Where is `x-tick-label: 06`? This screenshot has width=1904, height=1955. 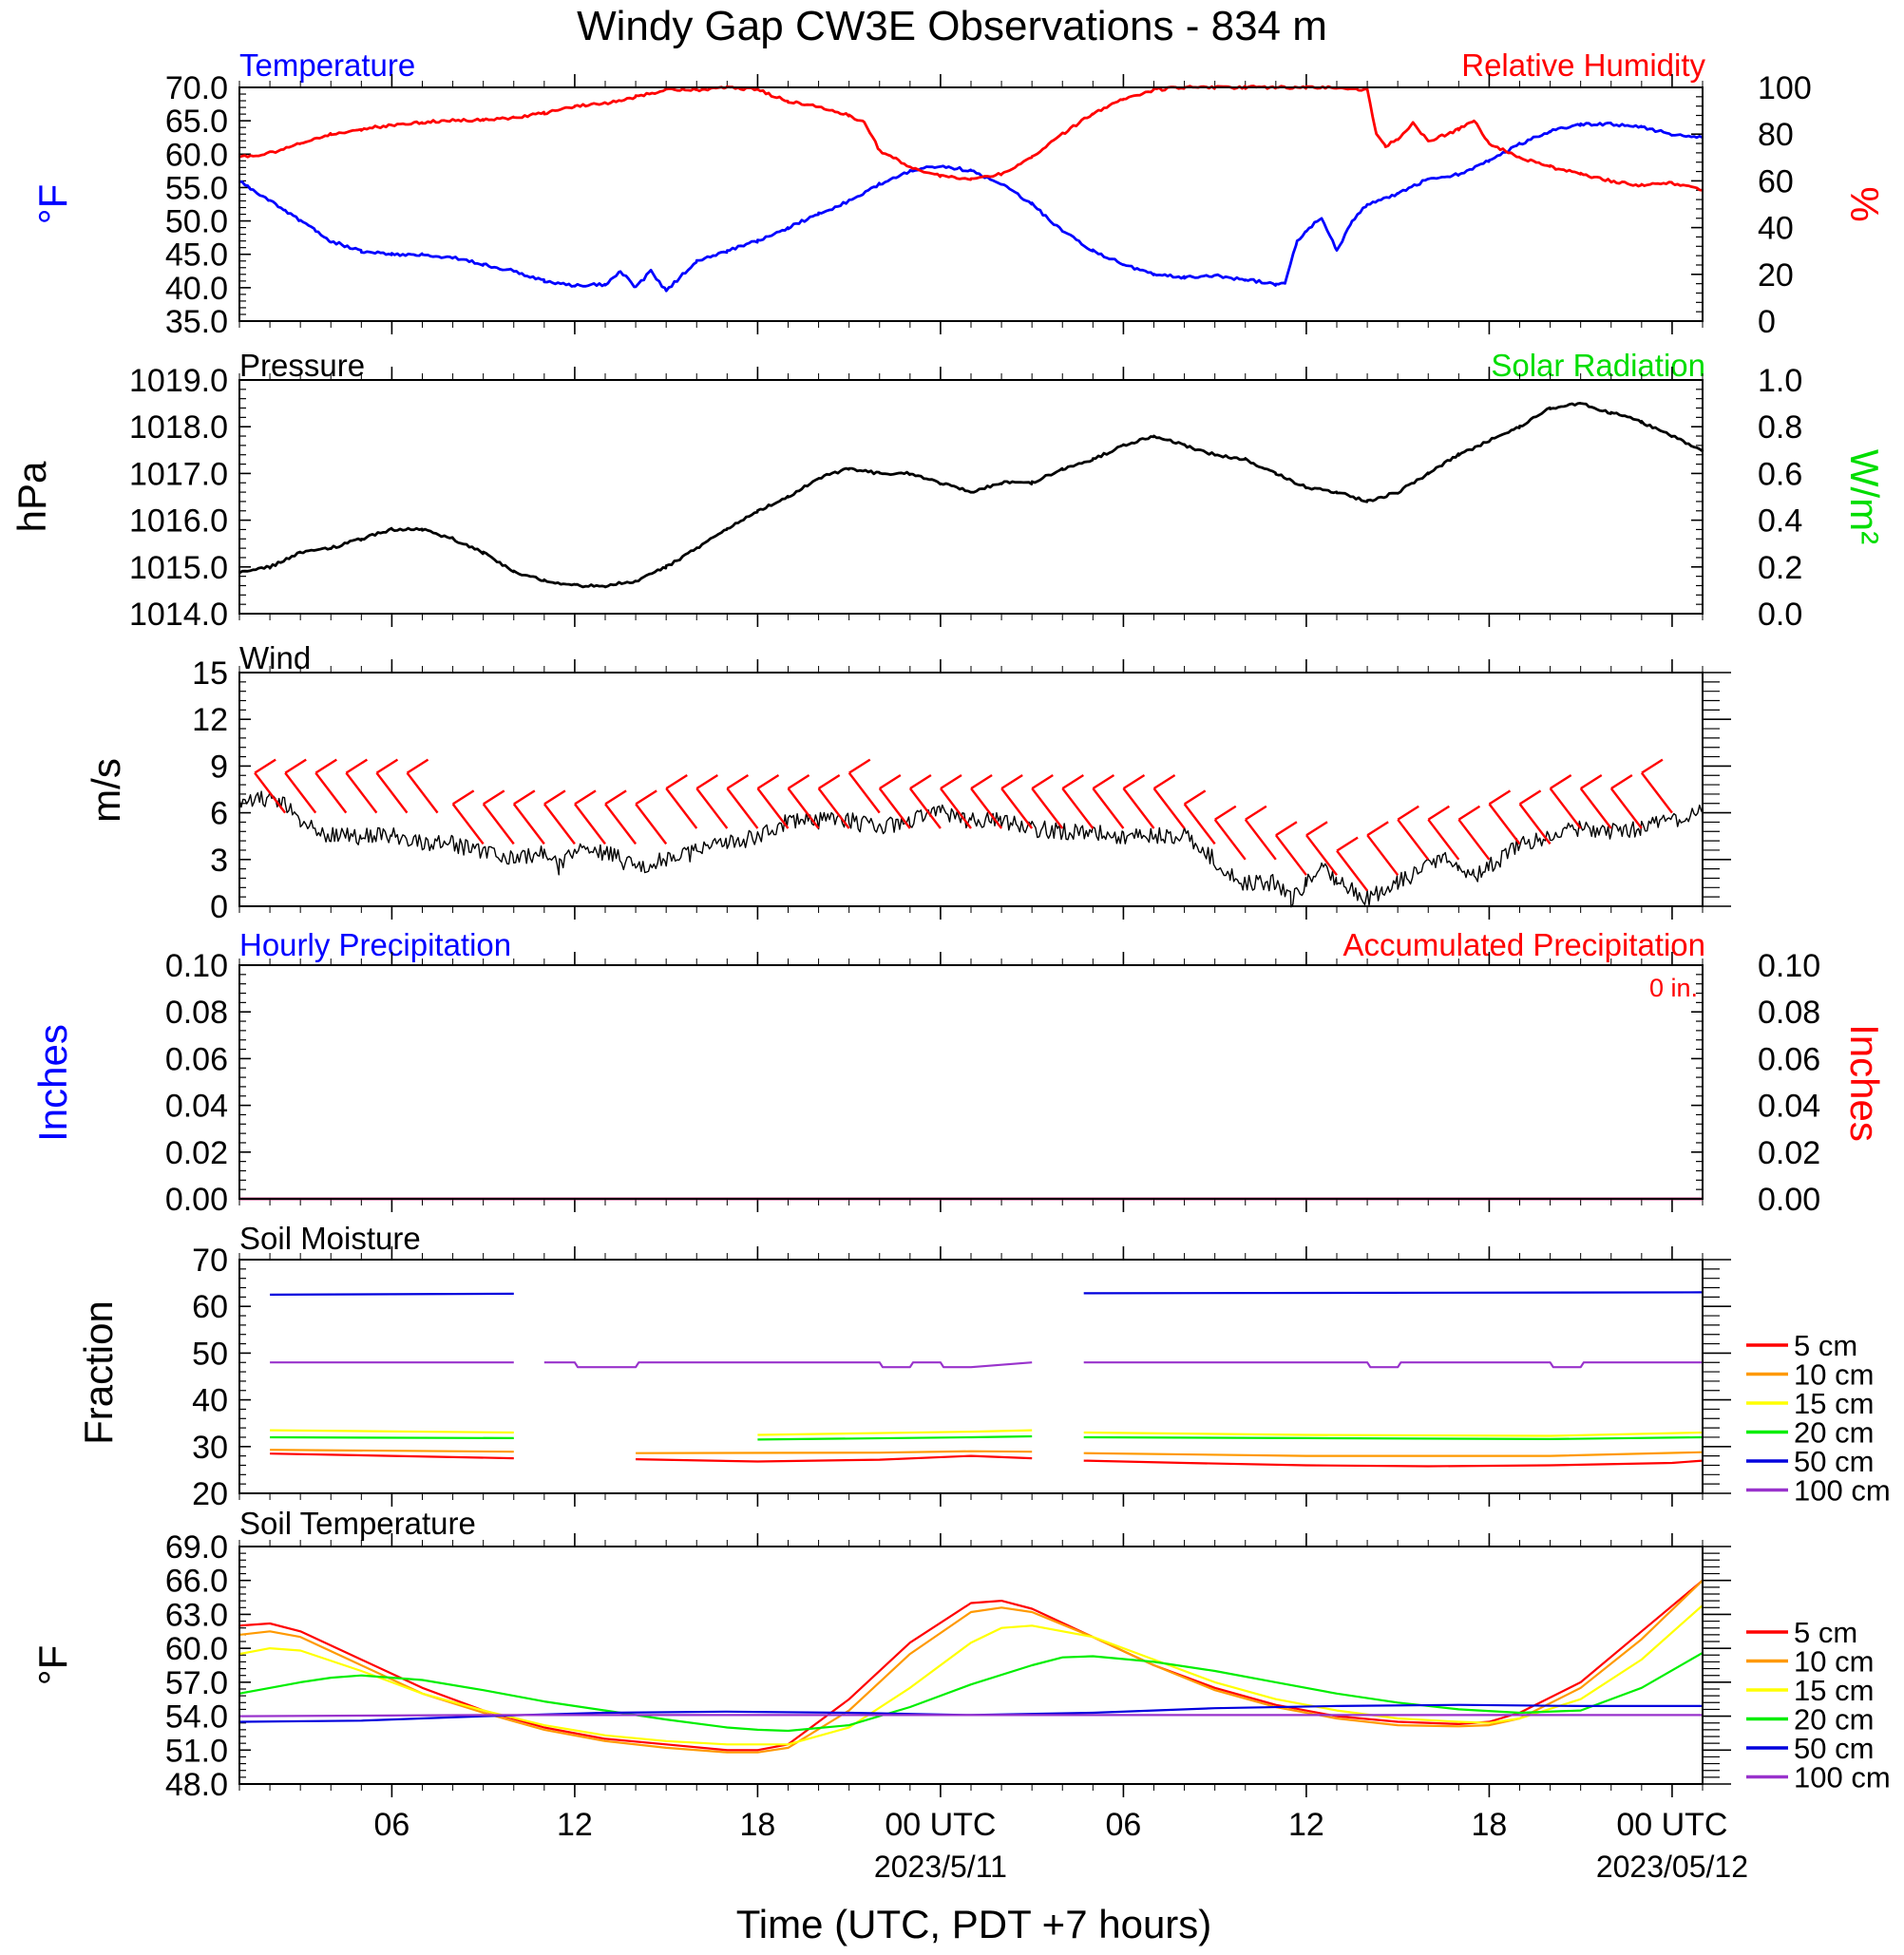
x-tick-label: 06 is located at coordinates (392, 1825).